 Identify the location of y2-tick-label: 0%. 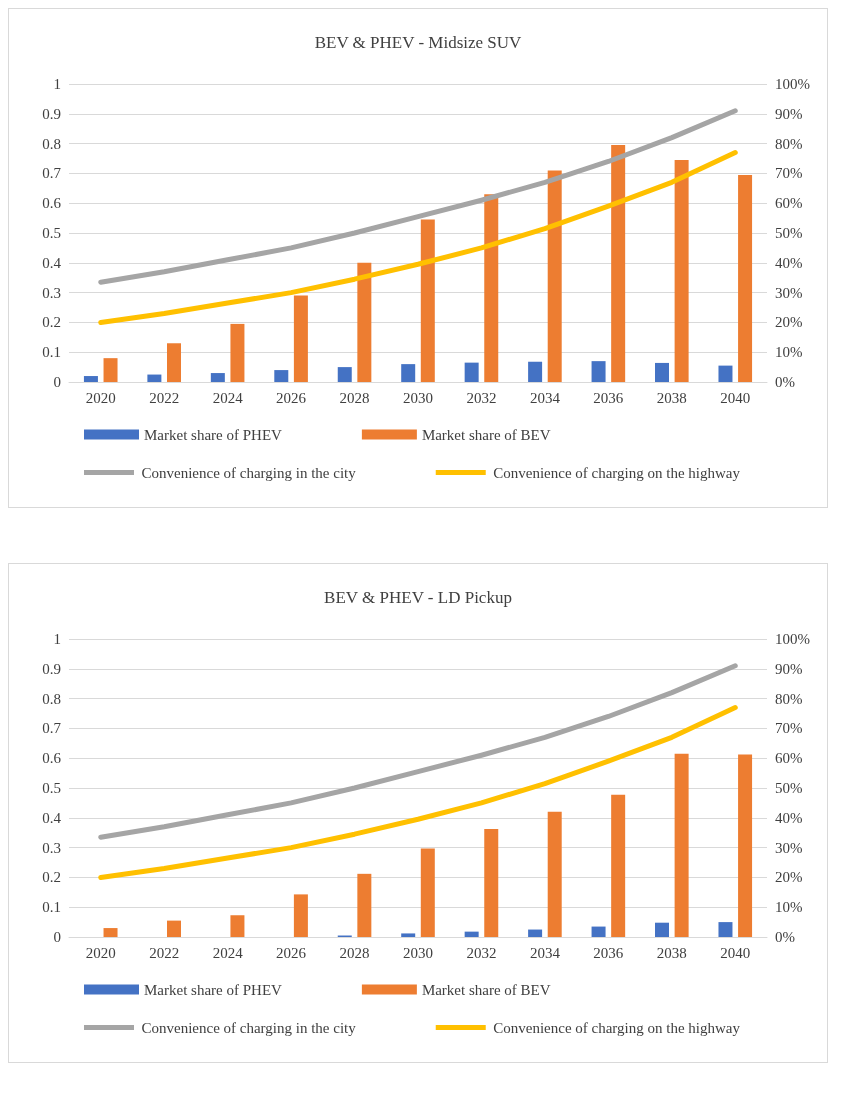
(785, 937).